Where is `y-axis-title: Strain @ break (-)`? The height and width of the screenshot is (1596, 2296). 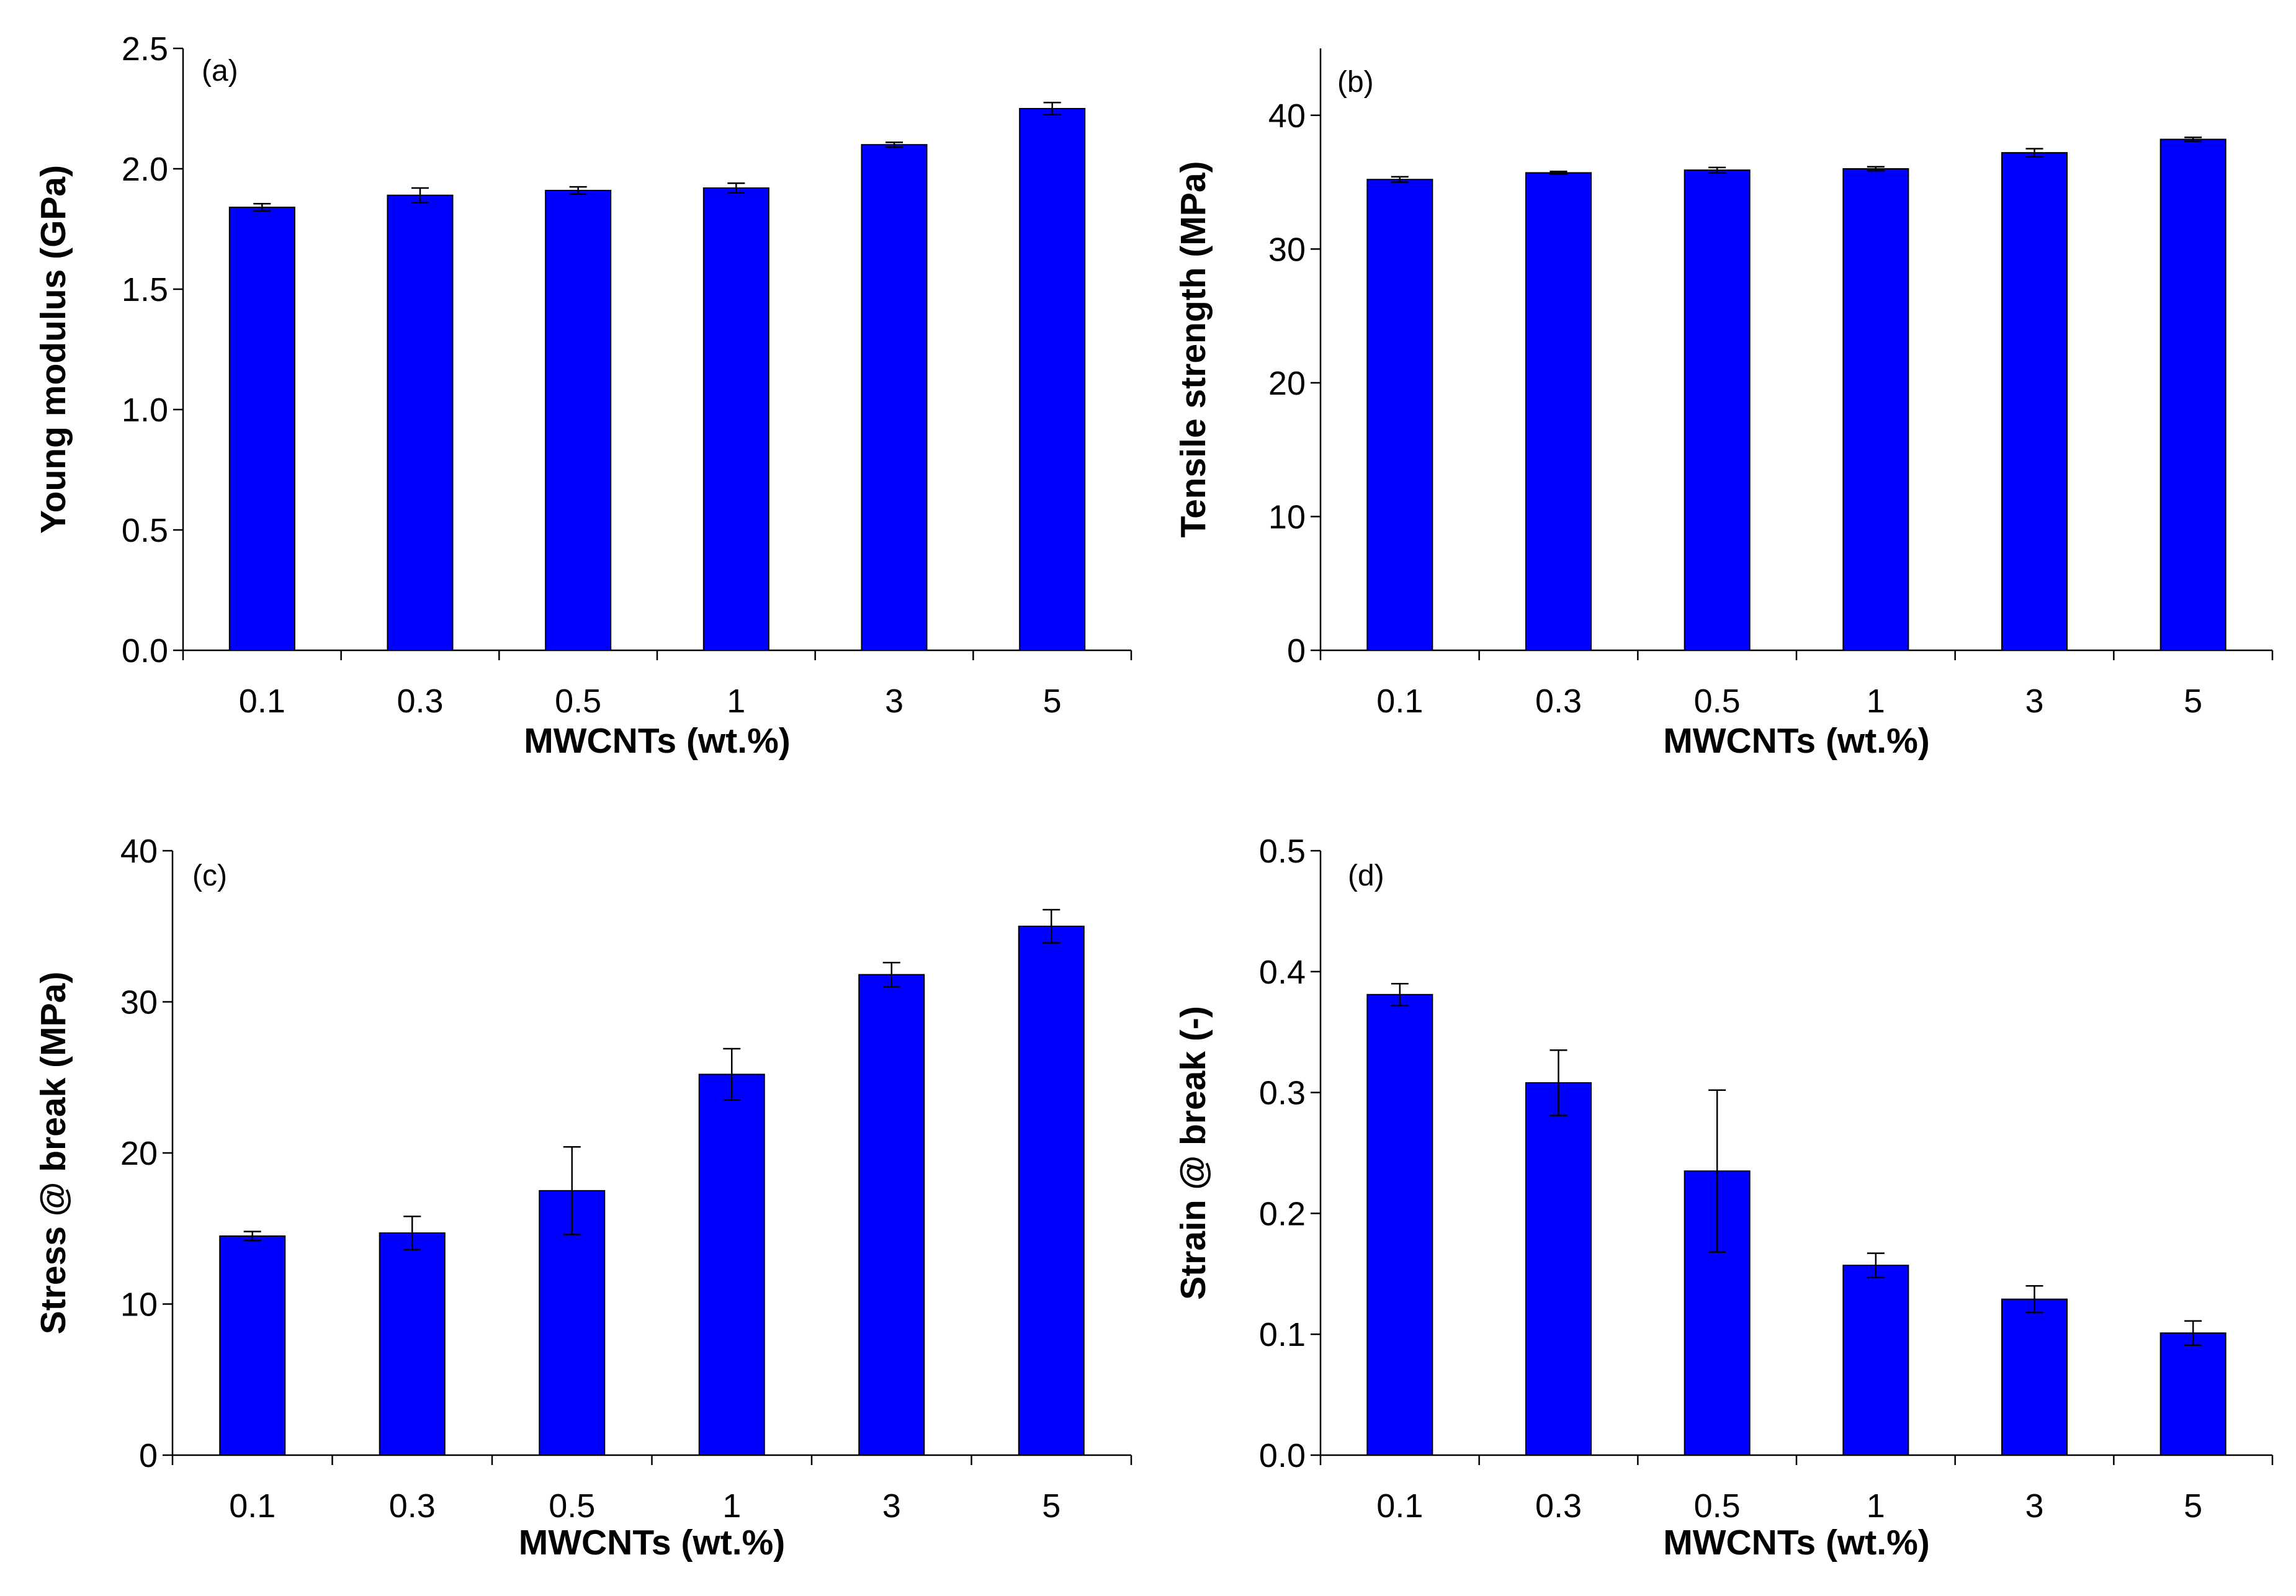
y-axis-title: Strain @ break (-) is located at coordinates (1193, 1153).